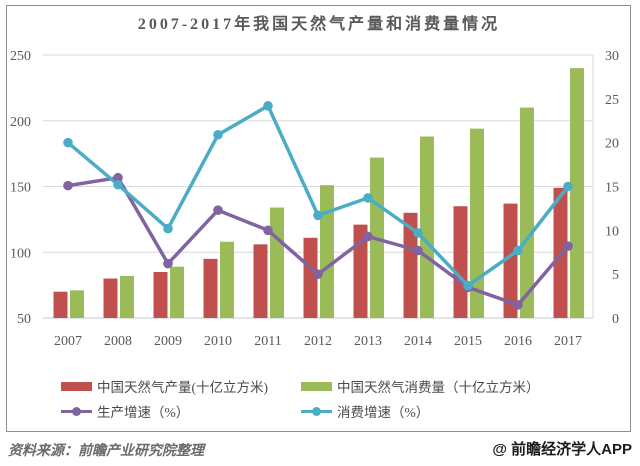 The width and height of the screenshot is (640, 466). I want to click on production-growth-line-swatch, so click(76, 411).